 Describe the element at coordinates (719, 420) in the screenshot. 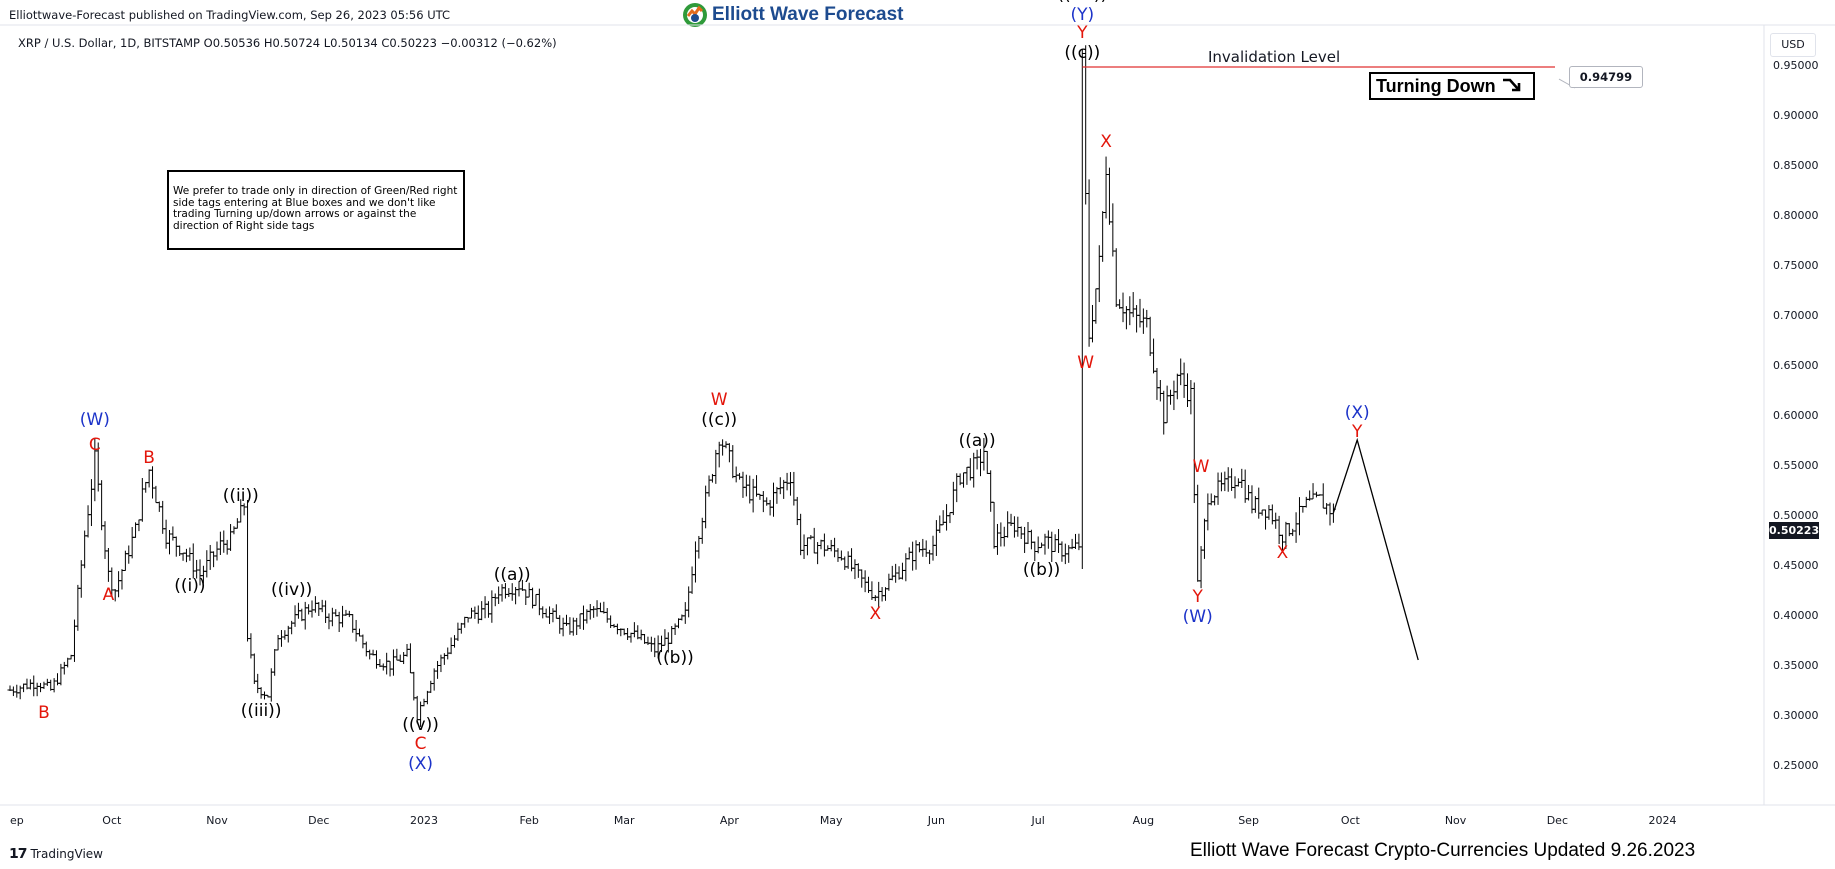

I see `wave-label: ((c))` at that location.